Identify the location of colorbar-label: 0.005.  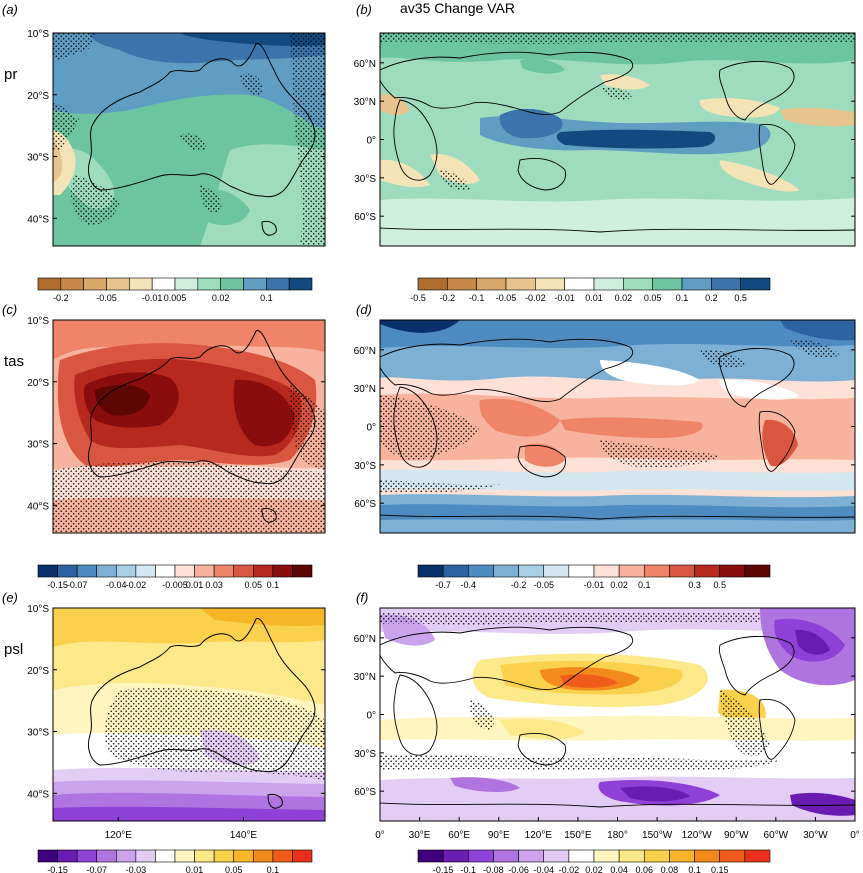
(175, 298).